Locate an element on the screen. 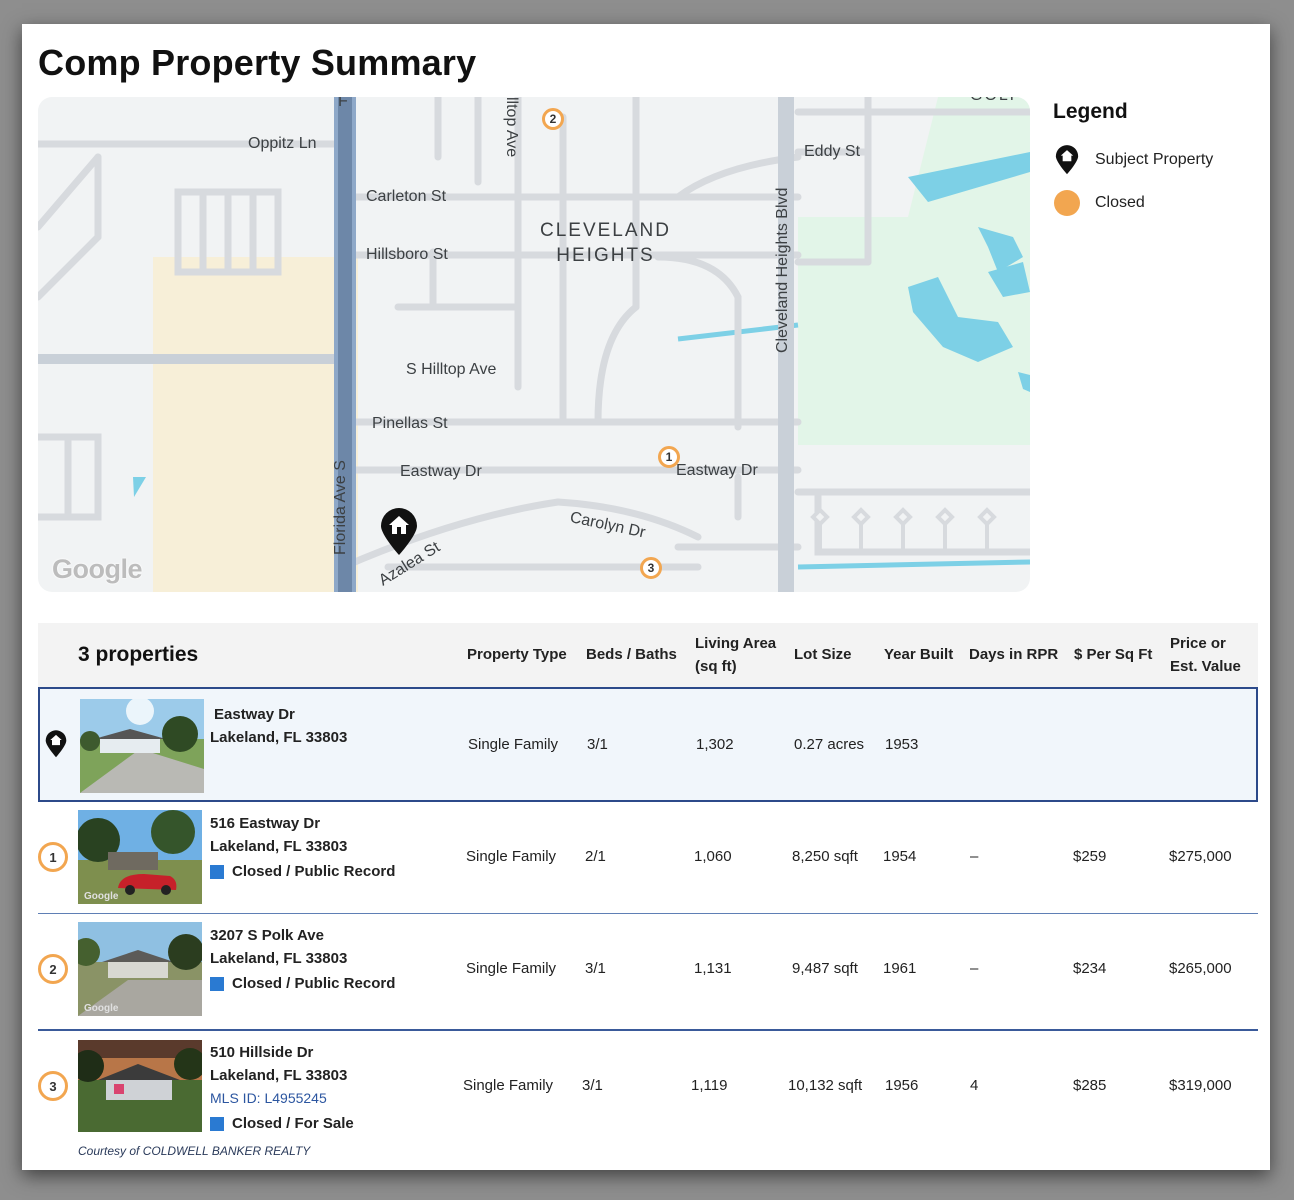  row-divider is located at coordinates (648, 913).